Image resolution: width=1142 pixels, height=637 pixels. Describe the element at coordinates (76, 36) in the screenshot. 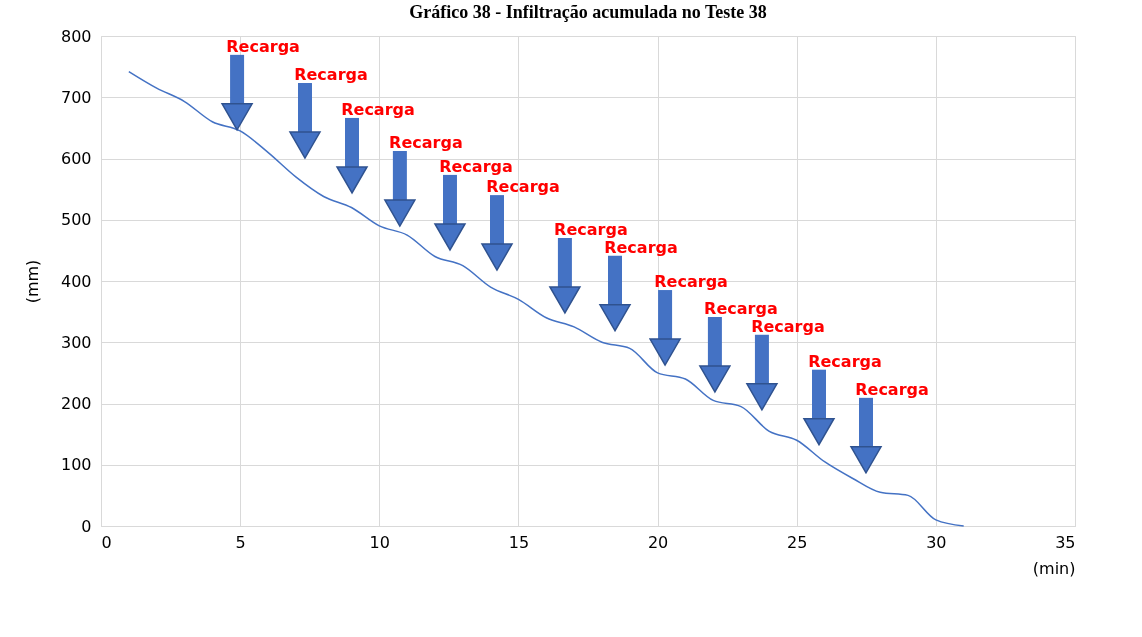

I see `y-tick-label: 800` at that location.